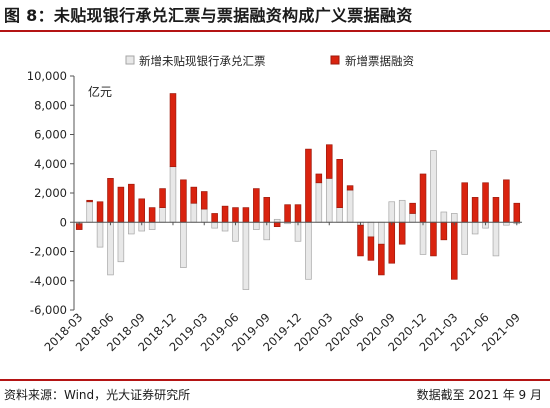  Describe the element at coordinates (335, 60) in the screenshot. I see `legend-swatch-bill-financing` at that location.